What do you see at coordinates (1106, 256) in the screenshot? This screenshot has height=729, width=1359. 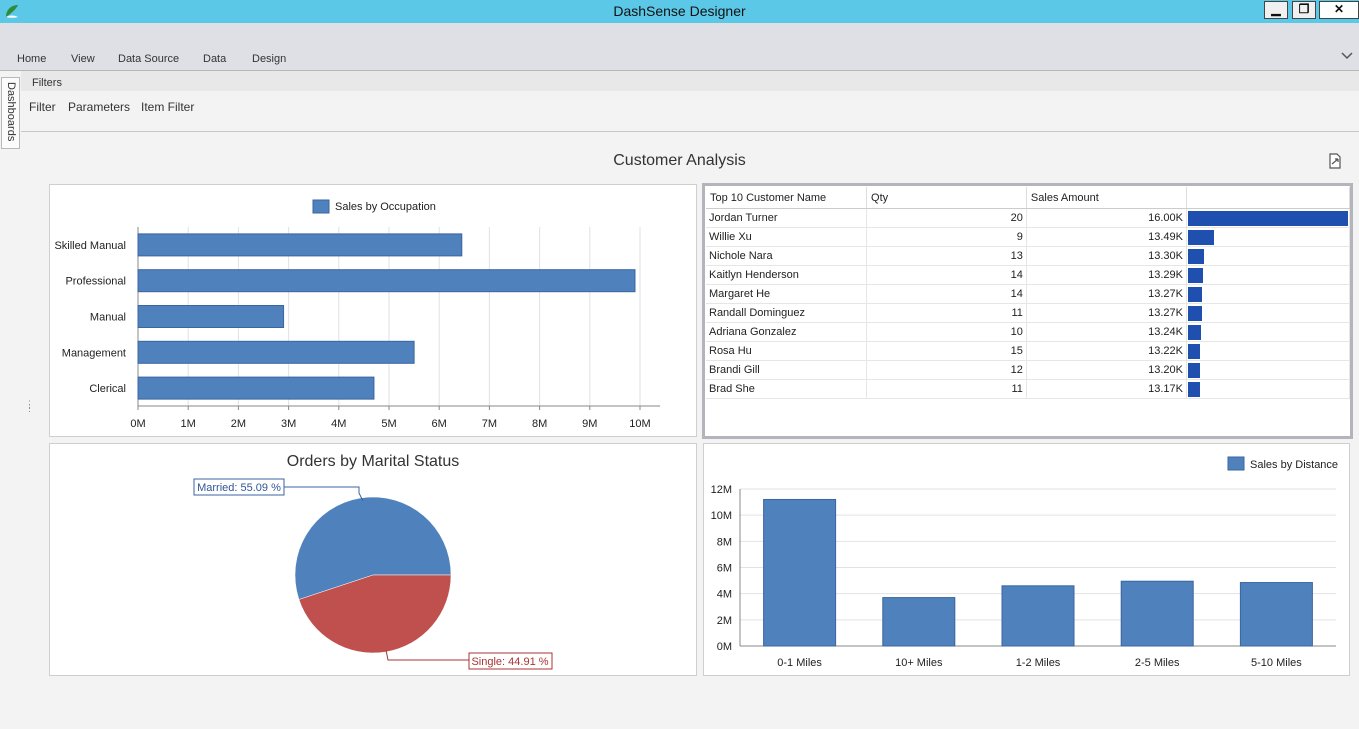 I see `grid-cell-sales-amount: 13.30K` at bounding box center [1106, 256].